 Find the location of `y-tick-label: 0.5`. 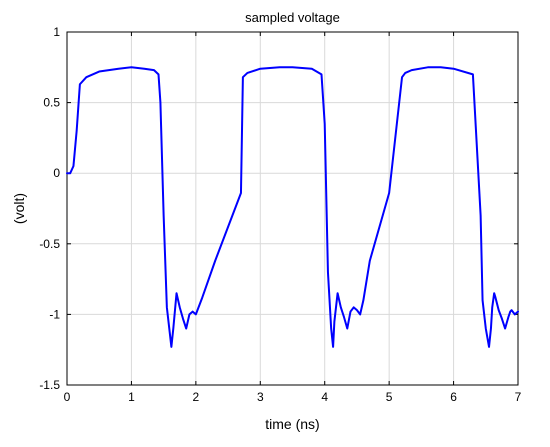

y-tick-label: 0.5 is located at coordinates (51, 103).